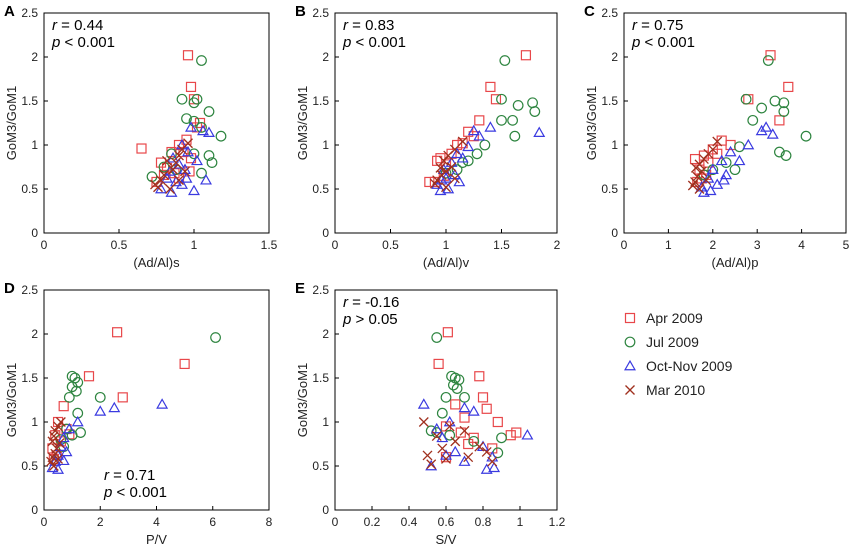  I want to click on legend-label: Apr 2009, so click(674, 318).